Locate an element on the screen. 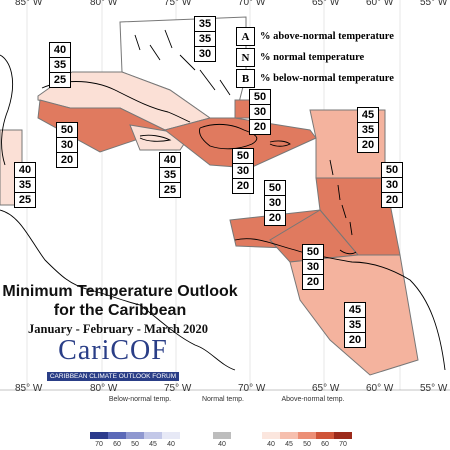  colorbar-tick-above-1: 45 is located at coordinates (289, 444).